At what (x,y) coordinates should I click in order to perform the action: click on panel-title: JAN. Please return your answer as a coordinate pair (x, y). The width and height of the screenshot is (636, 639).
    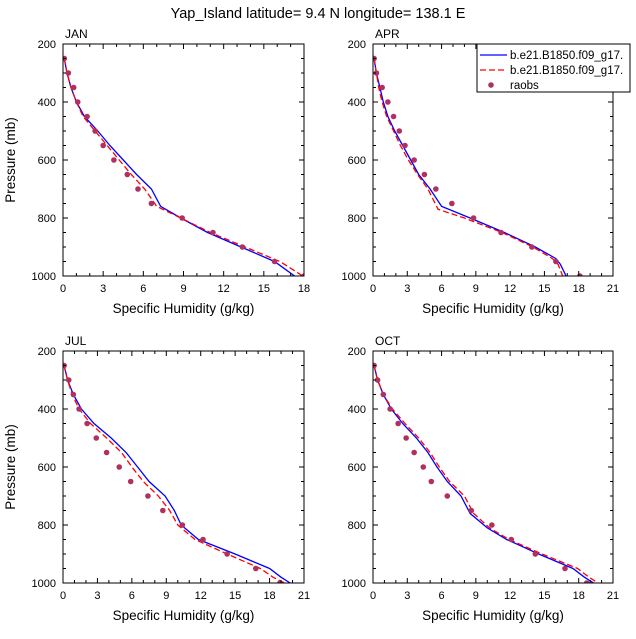
    Looking at the image, I should click on (76, 34).